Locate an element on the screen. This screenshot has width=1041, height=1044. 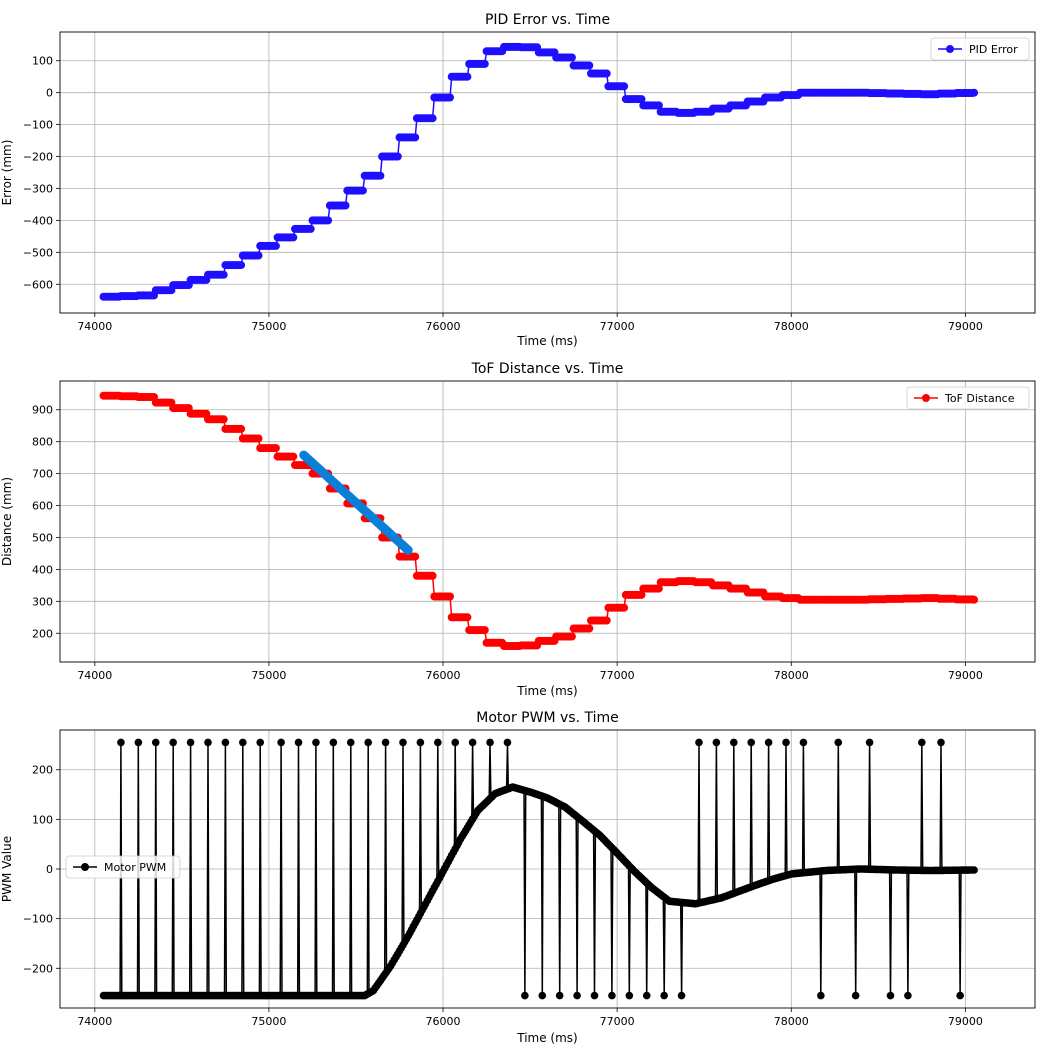
chart-title: Motor PWM vs. Time is located at coordinates (547, 718).